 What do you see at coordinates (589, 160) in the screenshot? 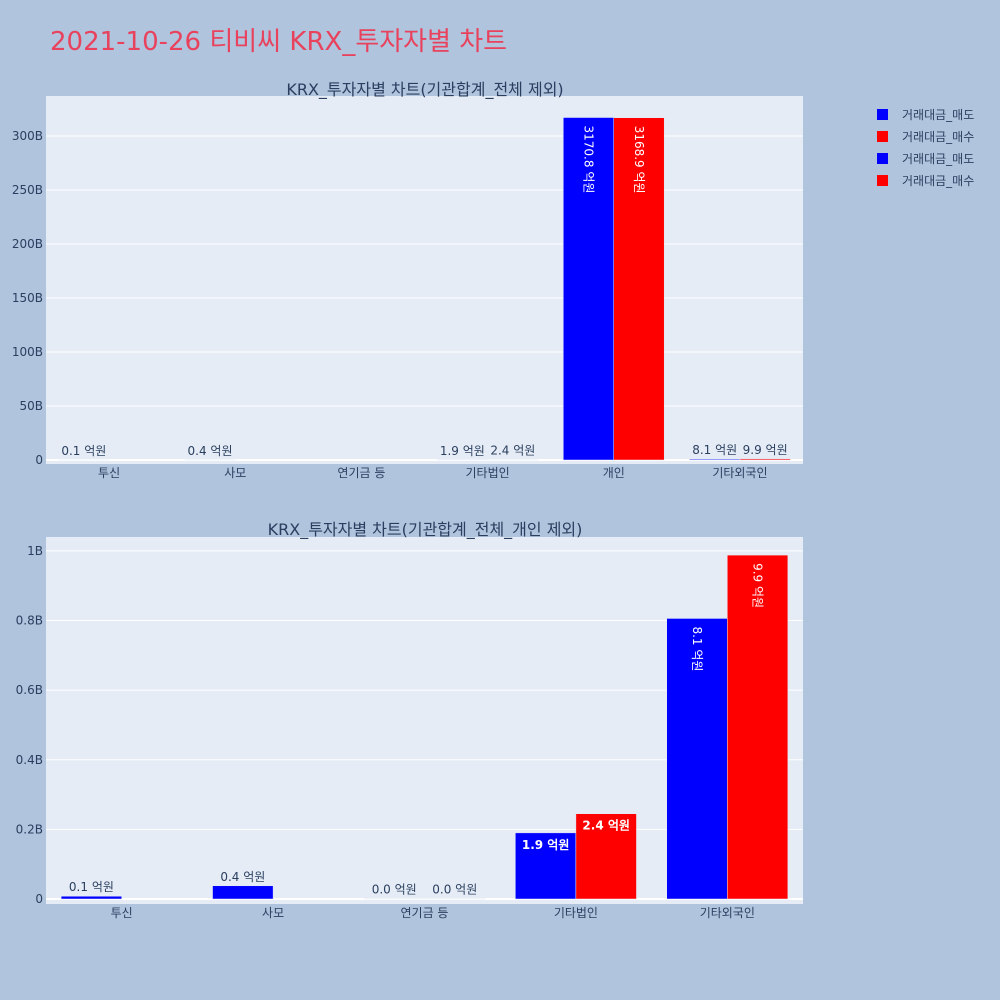
I see `bar-value-label: 3170.8 억원` at bounding box center [589, 160].